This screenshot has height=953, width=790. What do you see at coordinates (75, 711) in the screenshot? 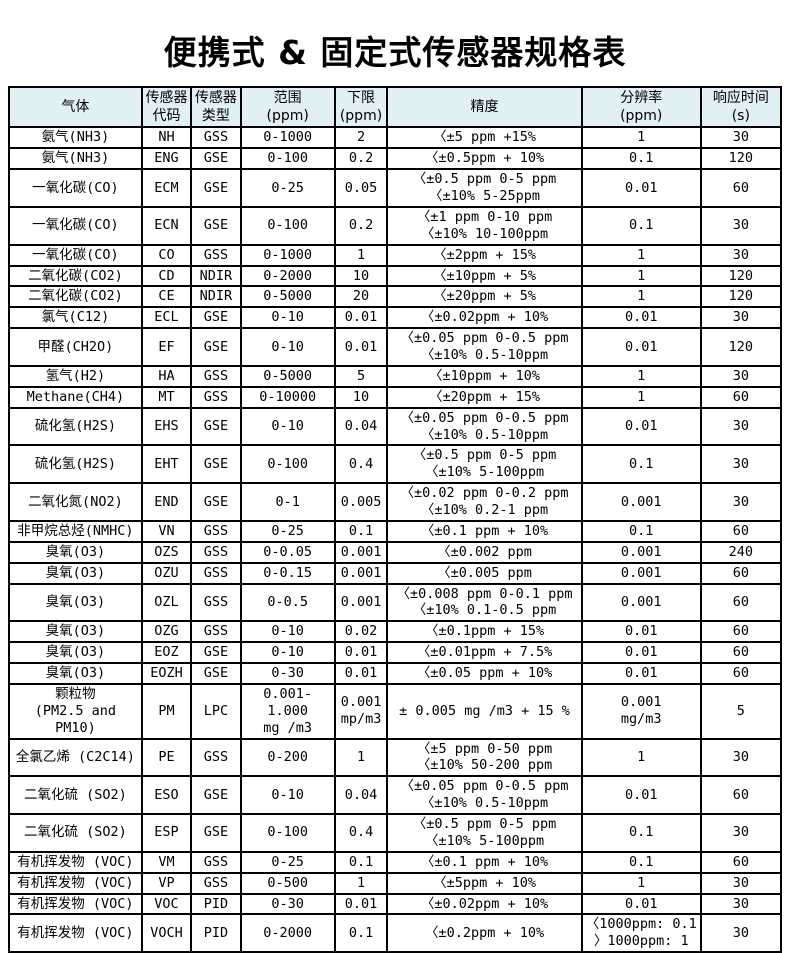
I see `cell-gas: 颗粒物 (PM2.5 and PM10)` at bounding box center [75, 711].